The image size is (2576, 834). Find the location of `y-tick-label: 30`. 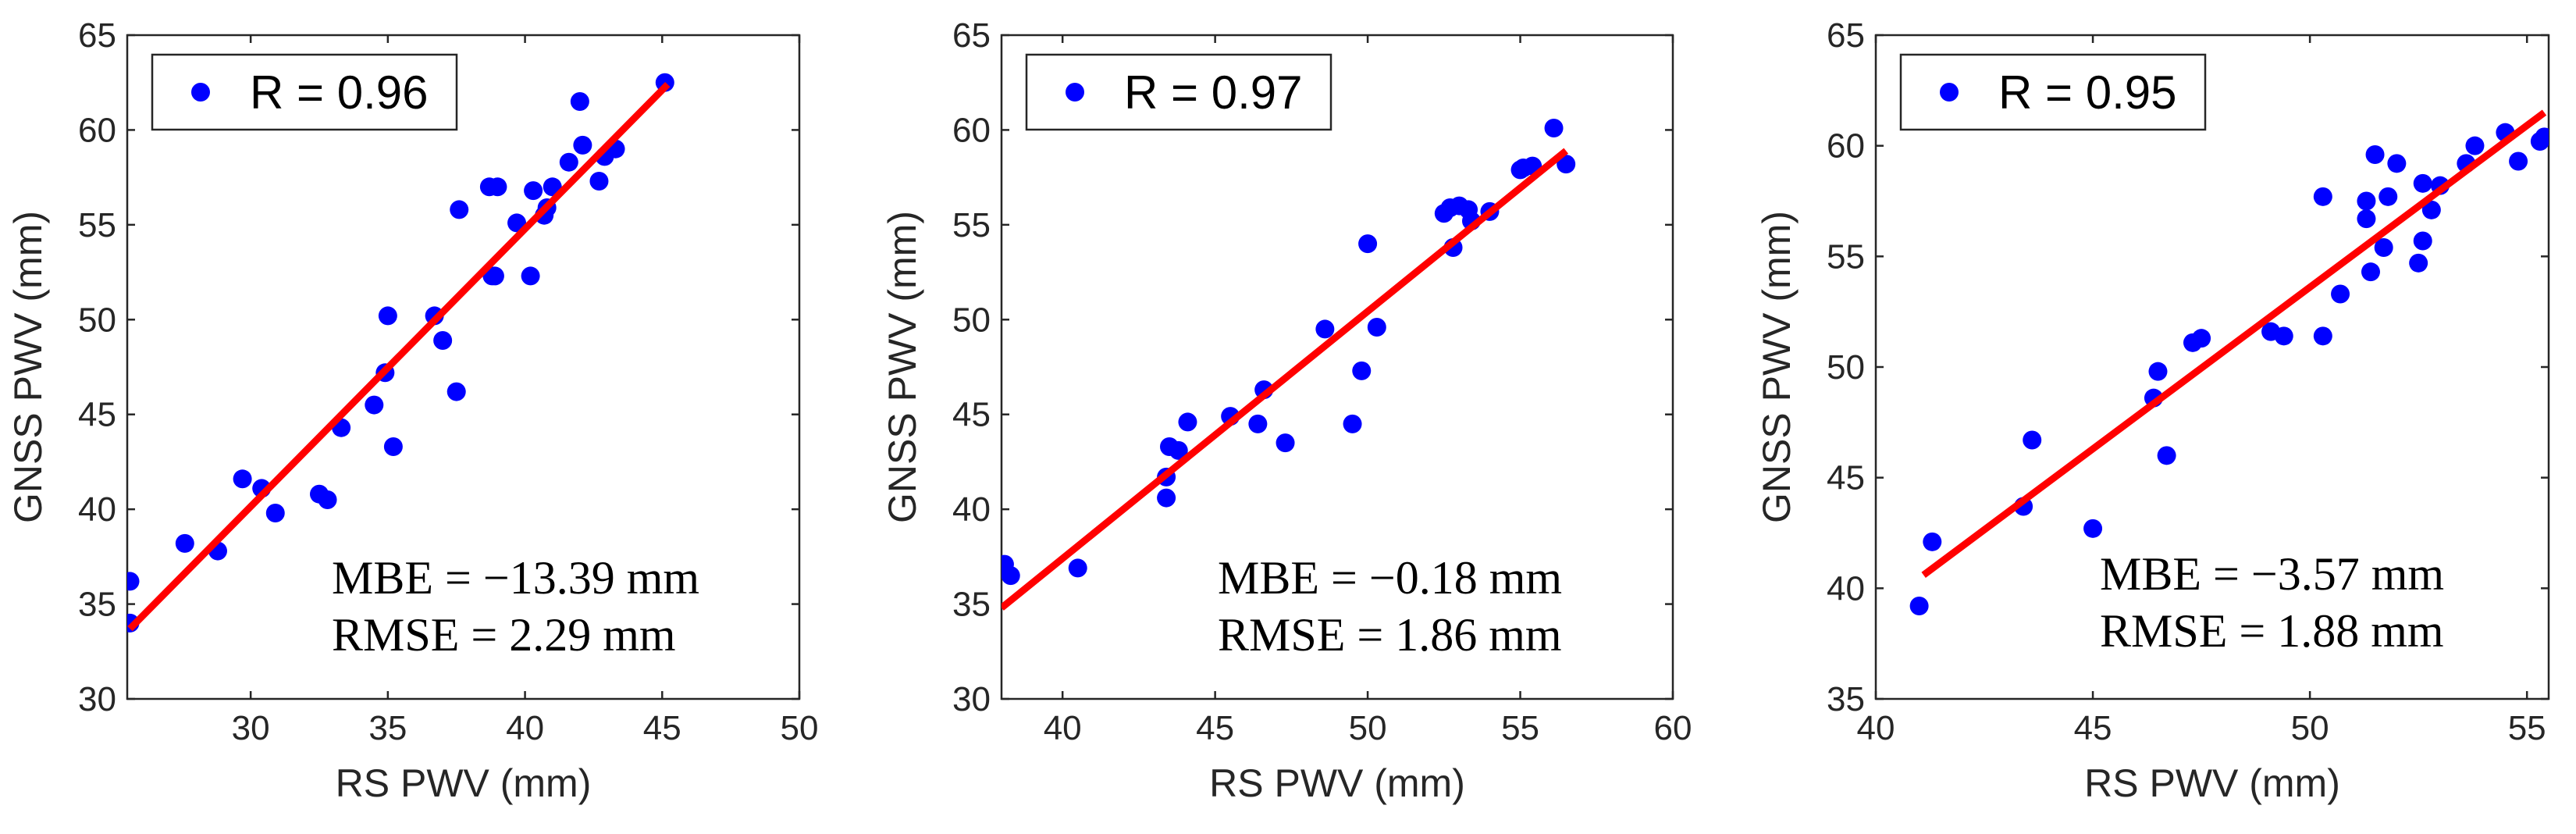

y-tick-label: 30 is located at coordinates (97, 699).